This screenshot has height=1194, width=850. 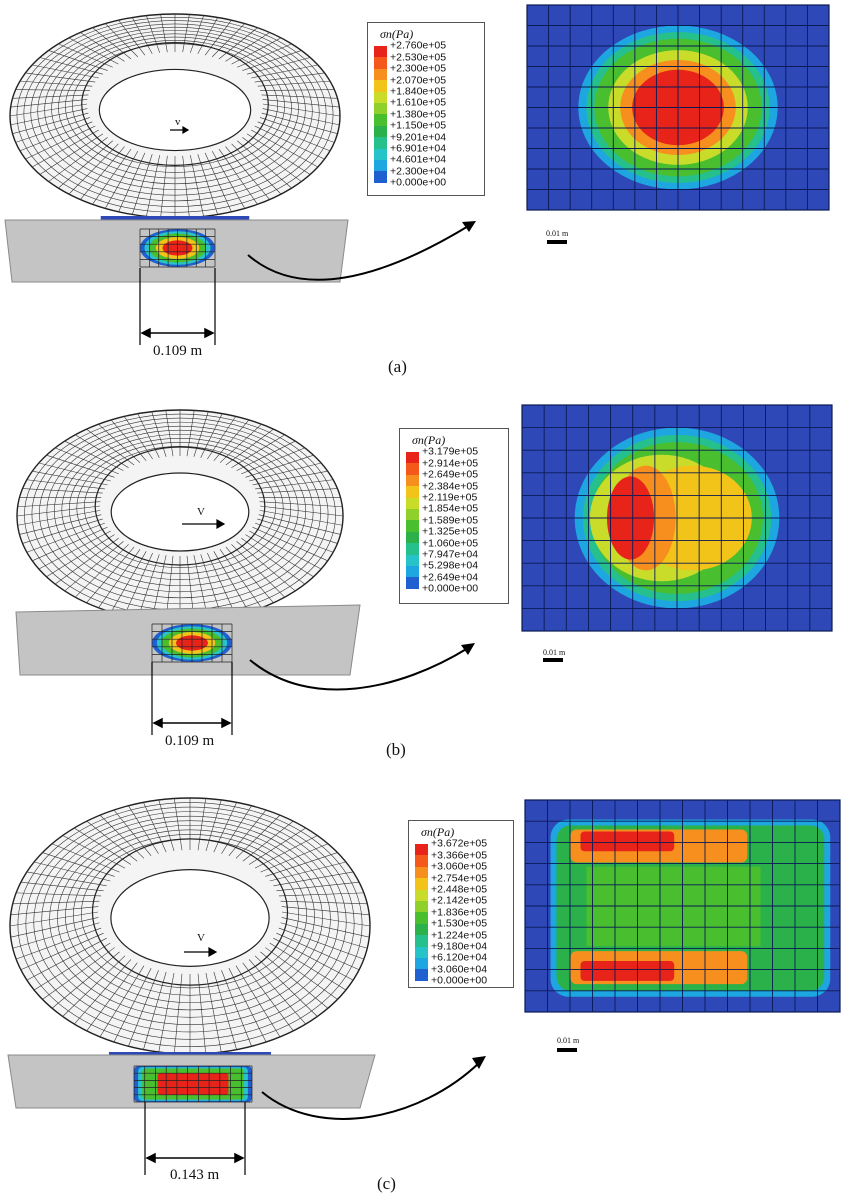 I want to click on legend-row: +2.448e+05, so click(x=461, y=892).